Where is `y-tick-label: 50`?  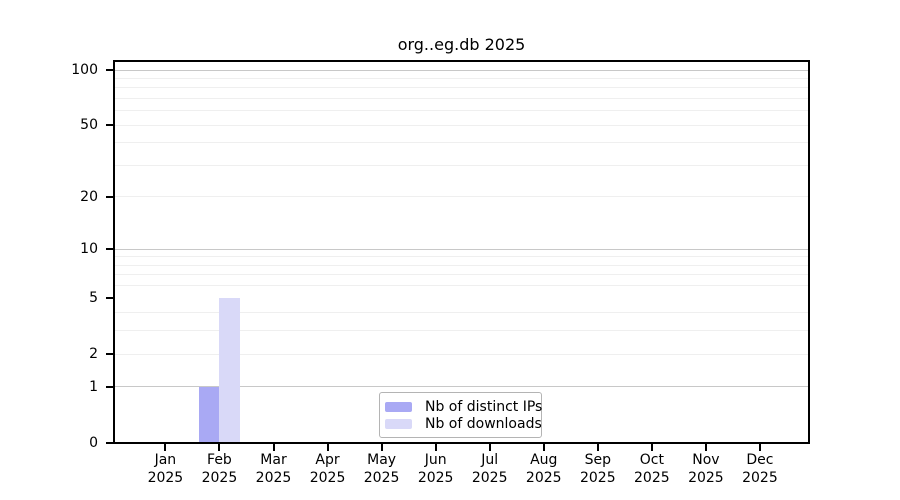 y-tick-label: 50 is located at coordinates (89, 125).